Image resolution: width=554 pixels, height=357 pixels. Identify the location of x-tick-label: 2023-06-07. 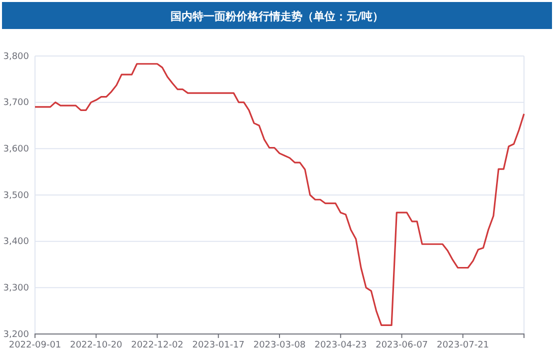
(402, 345).